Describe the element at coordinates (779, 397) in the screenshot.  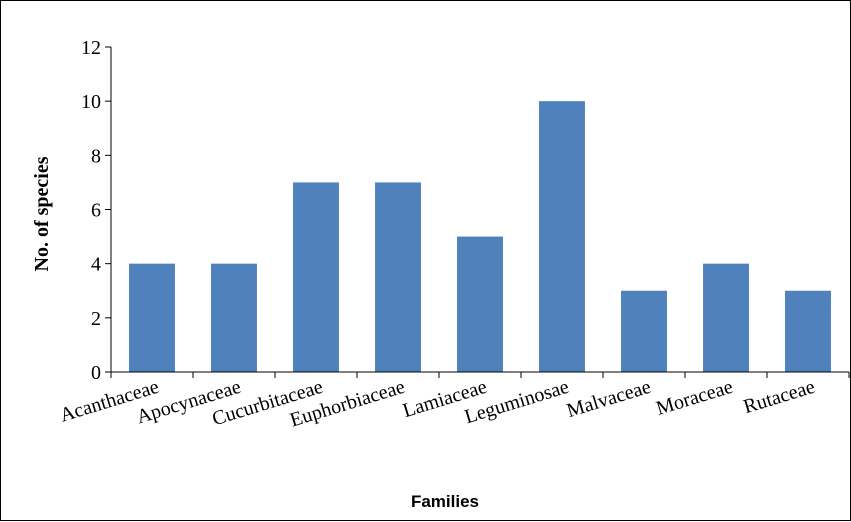
I see `x-category-label: Rutaceae` at that location.